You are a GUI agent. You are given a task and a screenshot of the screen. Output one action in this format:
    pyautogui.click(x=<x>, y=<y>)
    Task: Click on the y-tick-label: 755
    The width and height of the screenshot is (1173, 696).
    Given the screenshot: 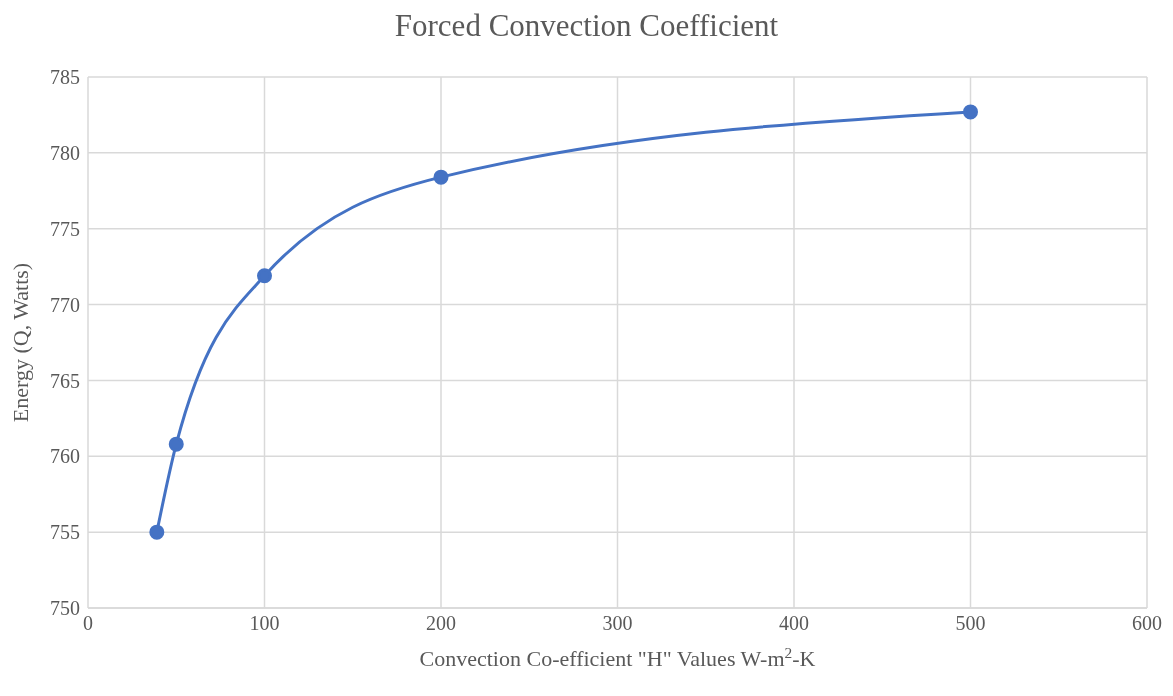 What is the action you would take?
    pyautogui.click(x=65, y=532)
    